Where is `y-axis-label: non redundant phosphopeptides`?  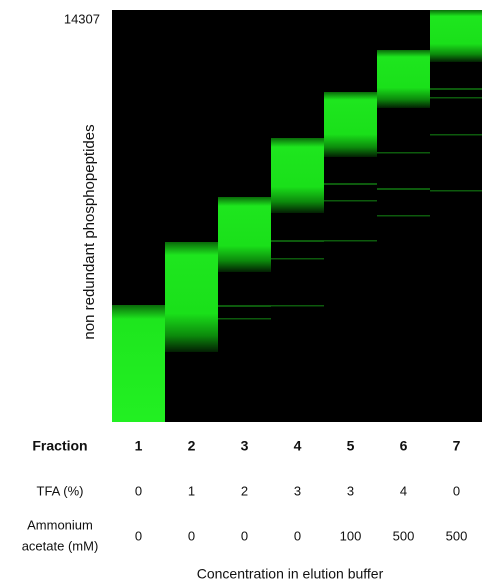
y-axis-label: non redundant phosphopeptides is located at coordinates (89, 231).